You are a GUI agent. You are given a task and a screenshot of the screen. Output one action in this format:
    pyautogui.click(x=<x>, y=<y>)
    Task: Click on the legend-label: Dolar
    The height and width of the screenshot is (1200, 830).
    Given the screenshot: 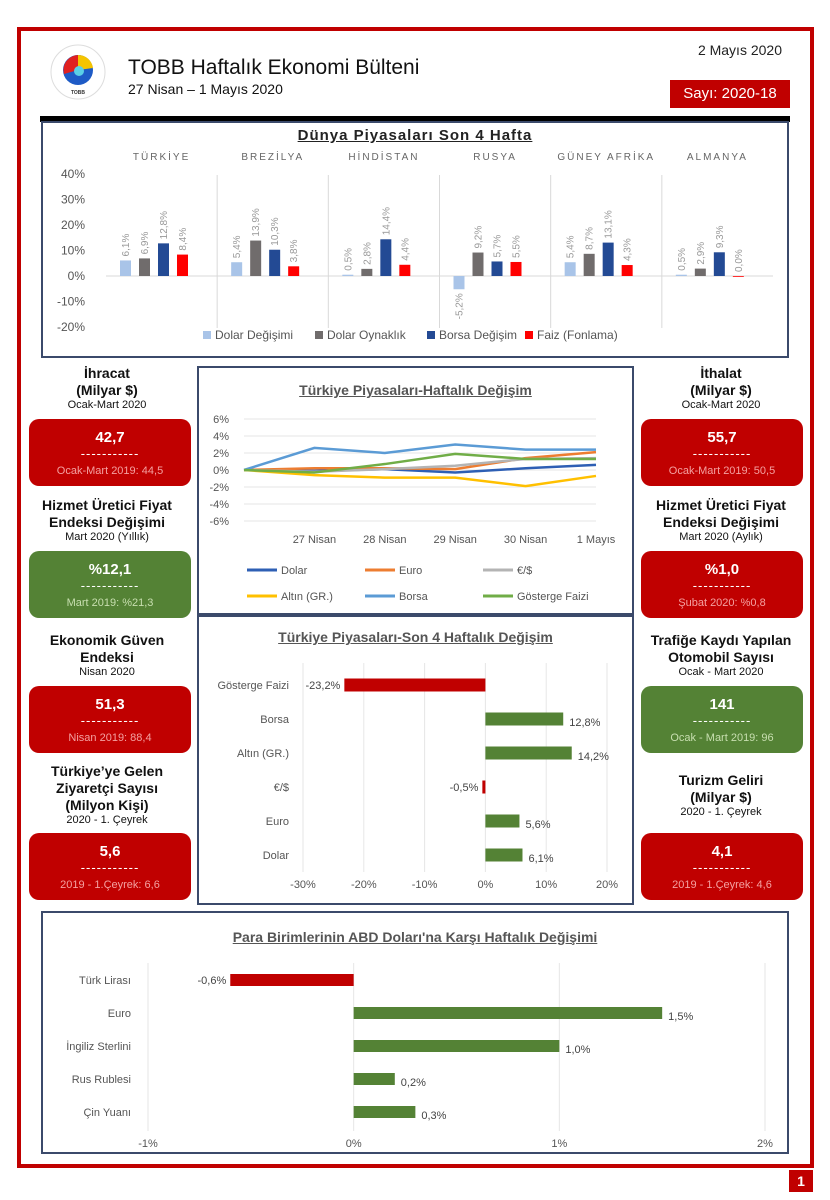 What is the action you would take?
    pyautogui.click(x=294, y=571)
    